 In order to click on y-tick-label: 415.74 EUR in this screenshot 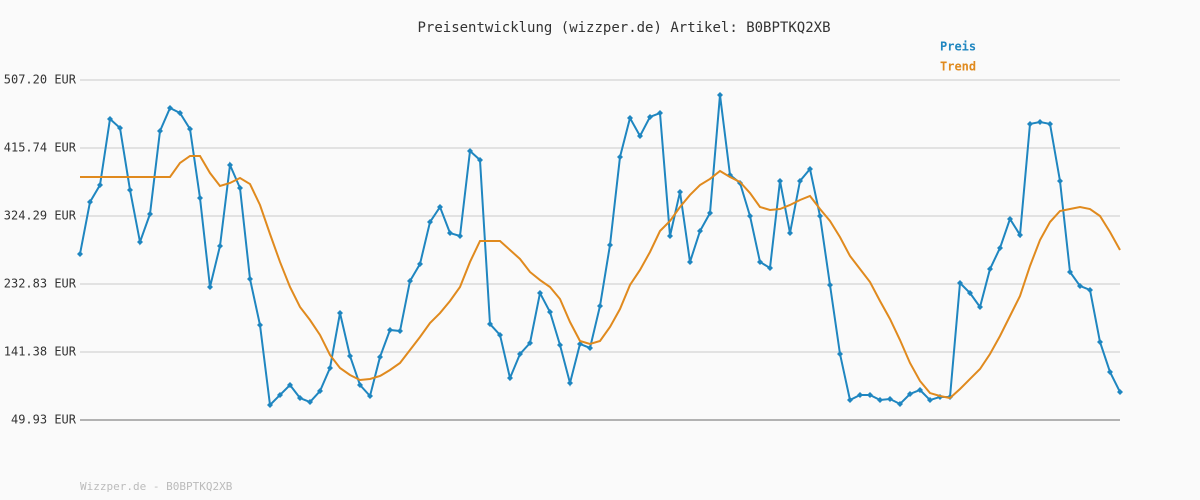, I will do `click(40, 148)`.